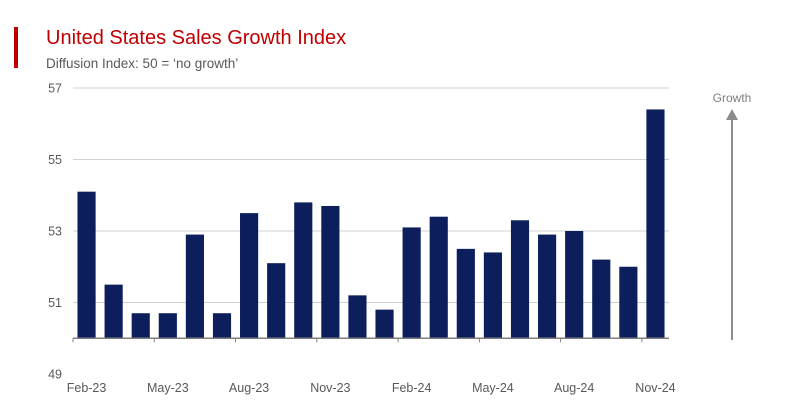 The height and width of the screenshot is (400, 800). What do you see at coordinates (142, 63) in the screenshot?
I see `chart-subtitle: Diffusion Index: 50 = ‘no growth’` at bounding box center [142, 63].